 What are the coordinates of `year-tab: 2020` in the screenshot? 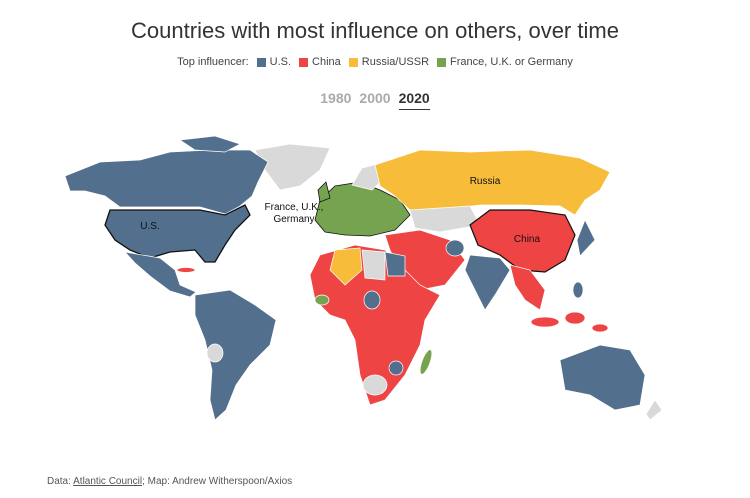 It's located at (414, 100).